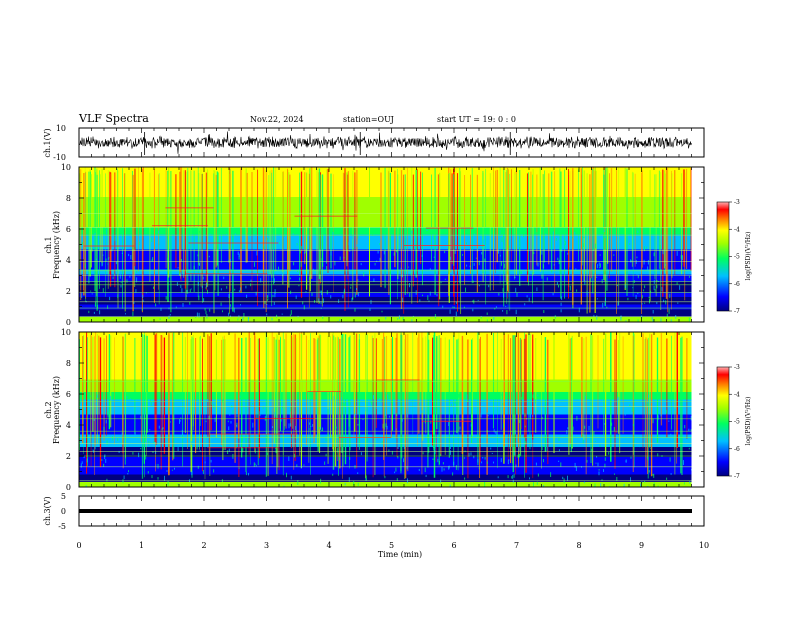 The height and width of the screenshot is (617, 792). Describe the element at coordinates (141, 545) in the screenshot. I see `time-tick-label: 1` at that location.